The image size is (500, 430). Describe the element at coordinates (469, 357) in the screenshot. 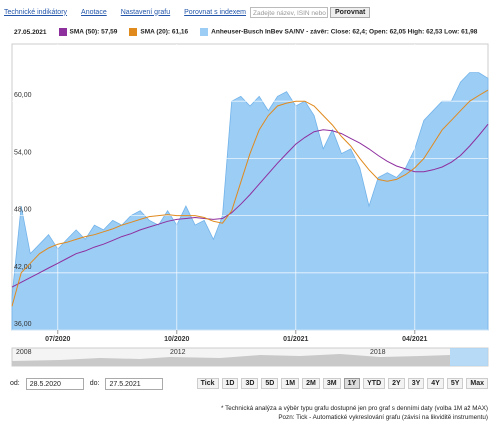

I see `navigator-selection` at that location.